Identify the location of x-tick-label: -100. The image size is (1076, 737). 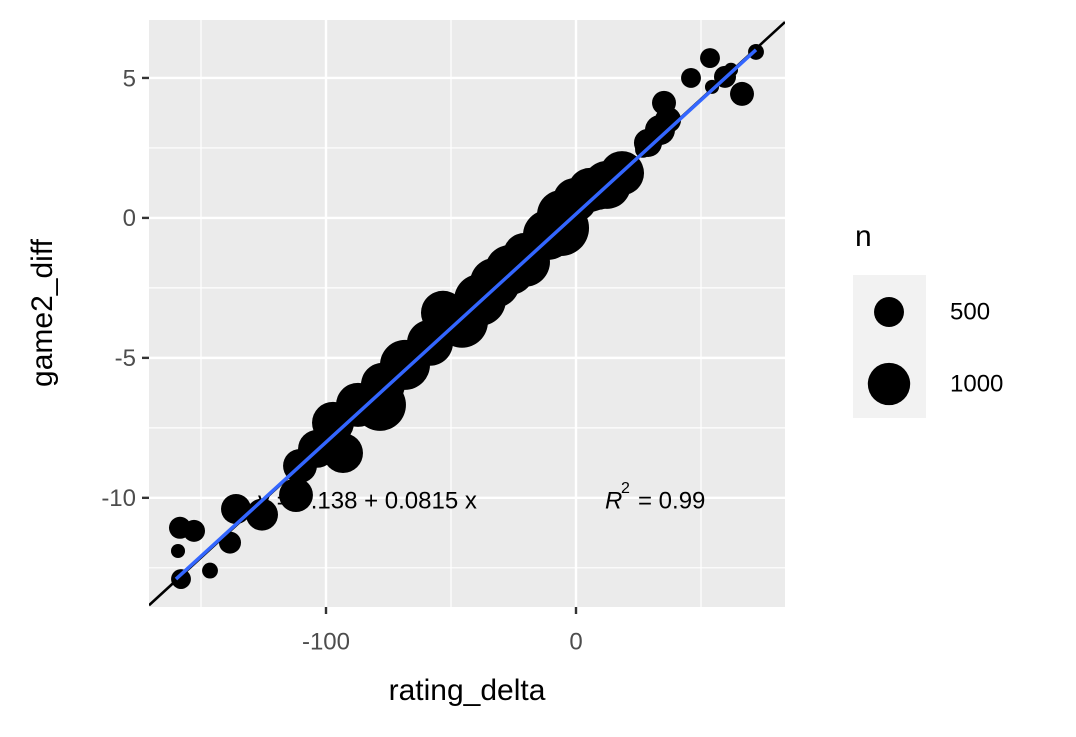
(326, 641).